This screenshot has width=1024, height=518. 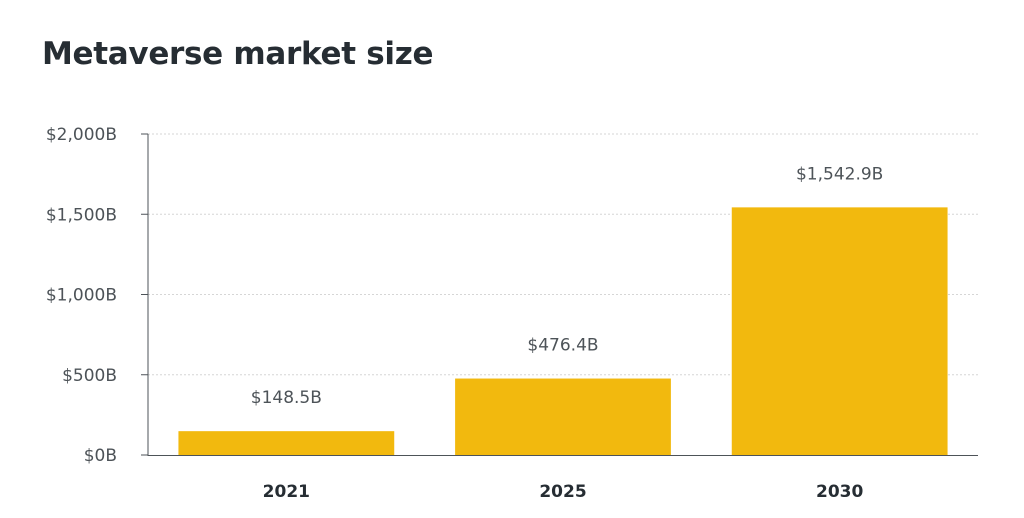 I want to click on data-label: $148.5B, so click(x=286, y=398).